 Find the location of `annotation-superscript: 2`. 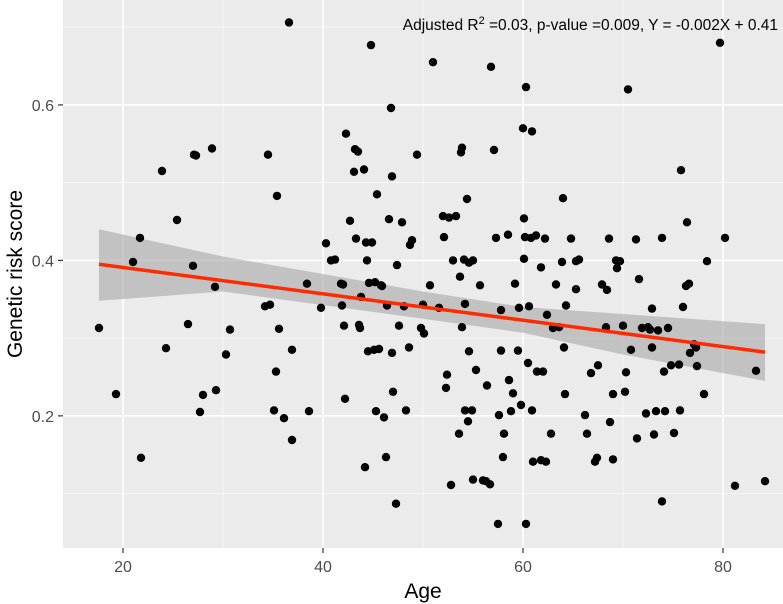

annotation-superscript: 2 is located at coordinates (482, 21).